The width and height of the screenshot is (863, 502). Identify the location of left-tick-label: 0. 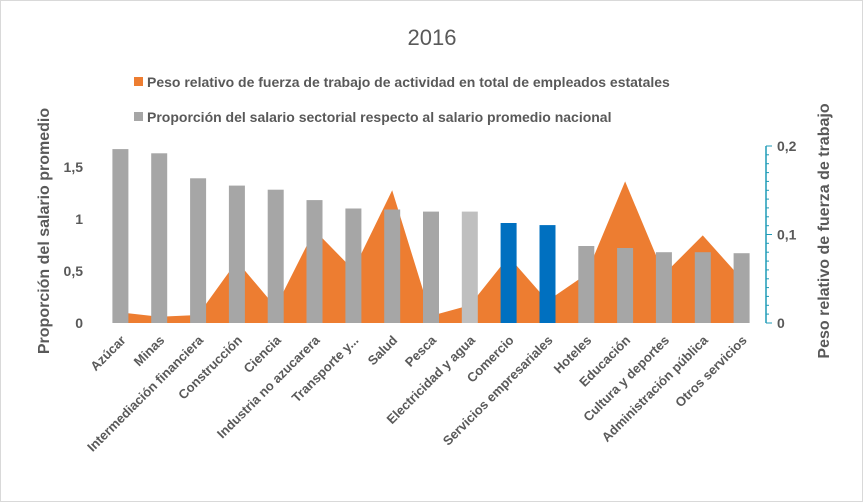
(79, 323).